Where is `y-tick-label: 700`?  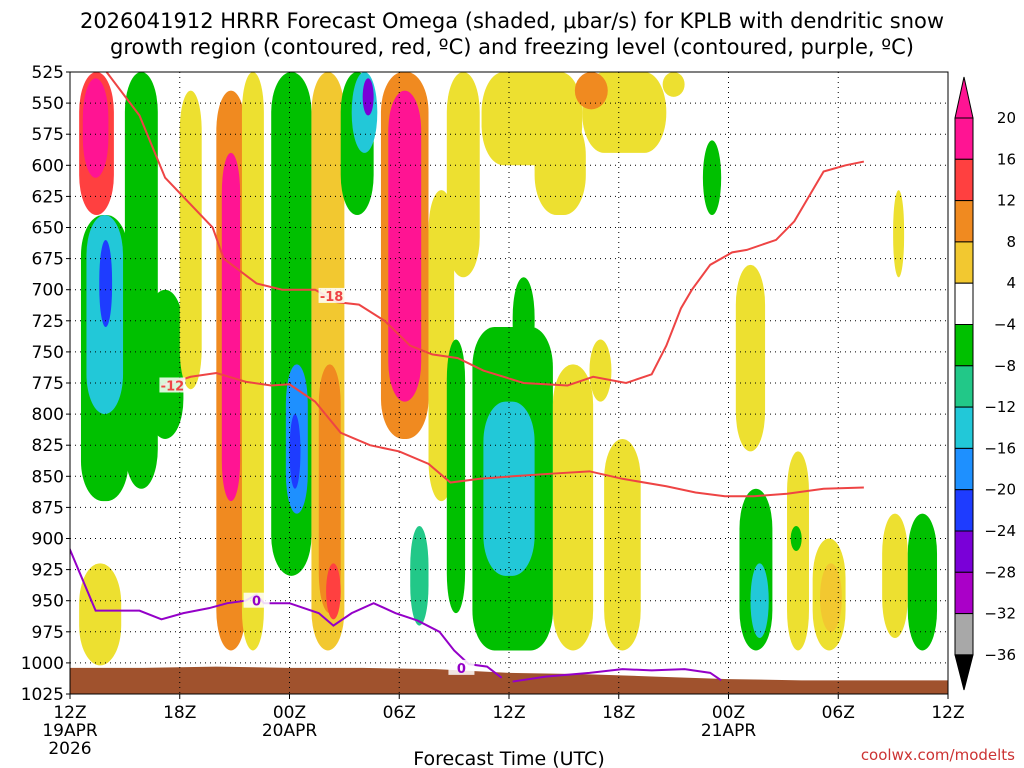
y-tick-label: 700 is located at coordinates (48, 291).